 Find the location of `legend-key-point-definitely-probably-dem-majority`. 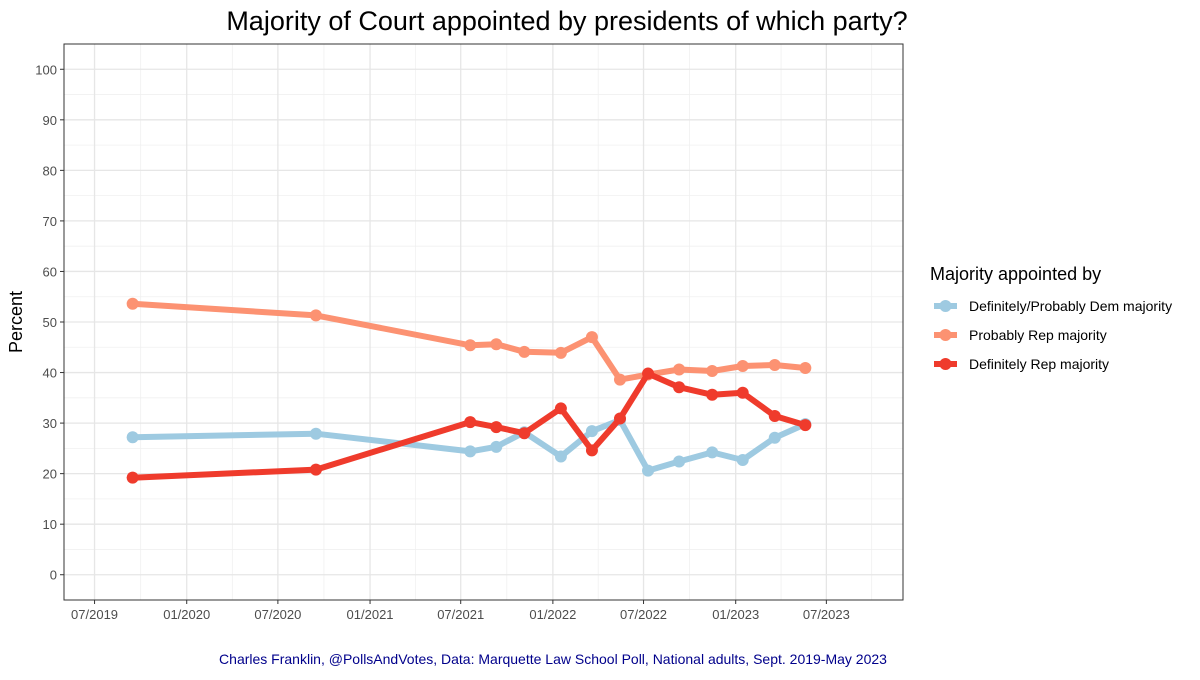

legend-key-point-definitely-probably-dem-majority is located at coordinates (945, 306).